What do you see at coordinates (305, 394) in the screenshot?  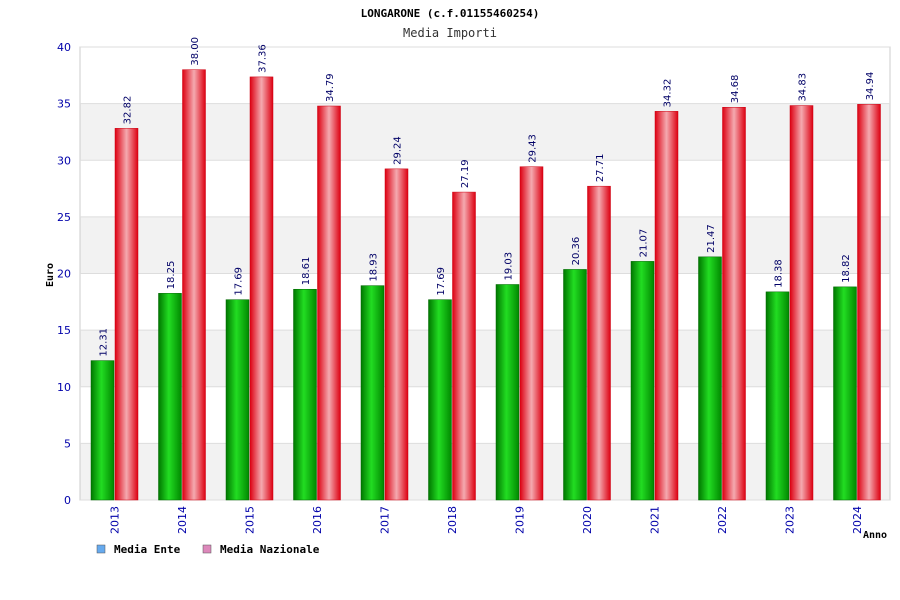 I see `bar-media-ente-2016` at bounding box center [305, 394].